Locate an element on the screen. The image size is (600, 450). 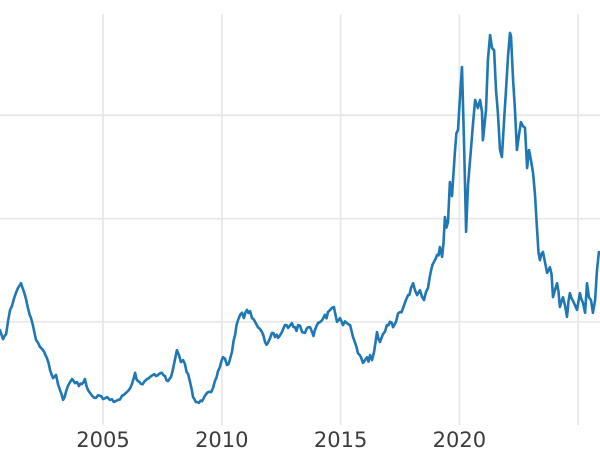
x-tick-label: 2010 is located at coordinates (221, 439).